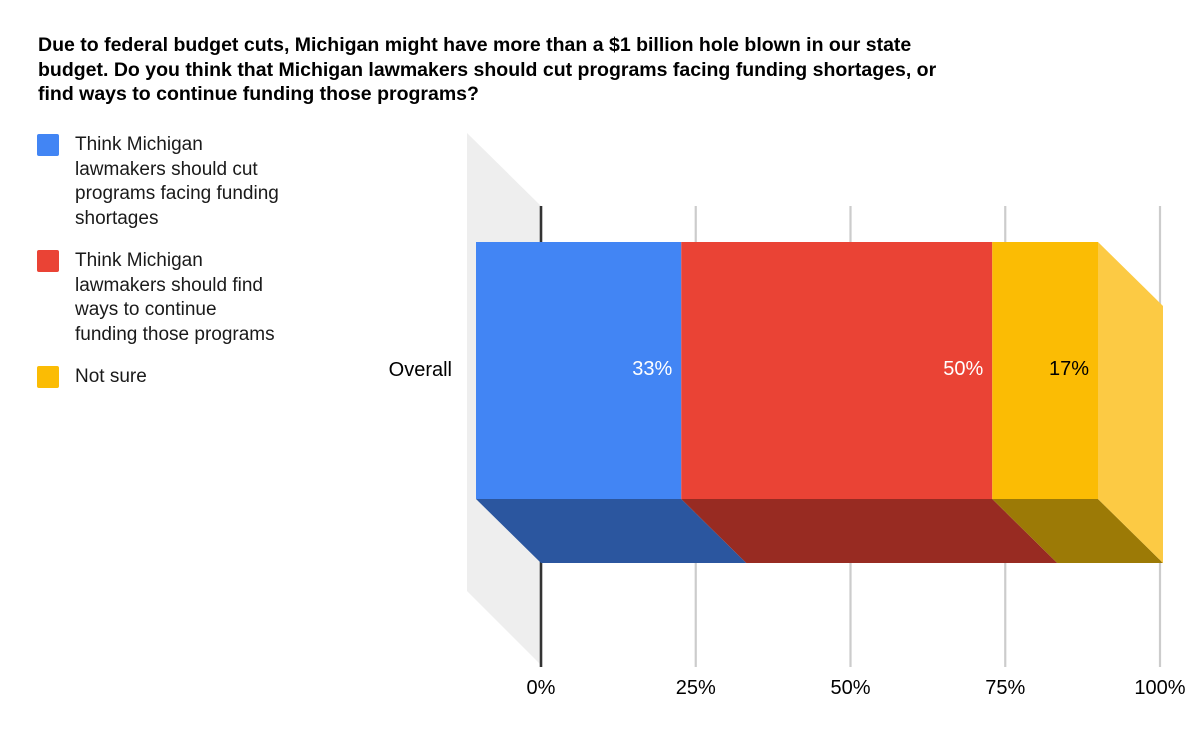 The width and height of the screenshot is (1200, 742). I want to click on legend-label: Not sure, so click(111, 376).